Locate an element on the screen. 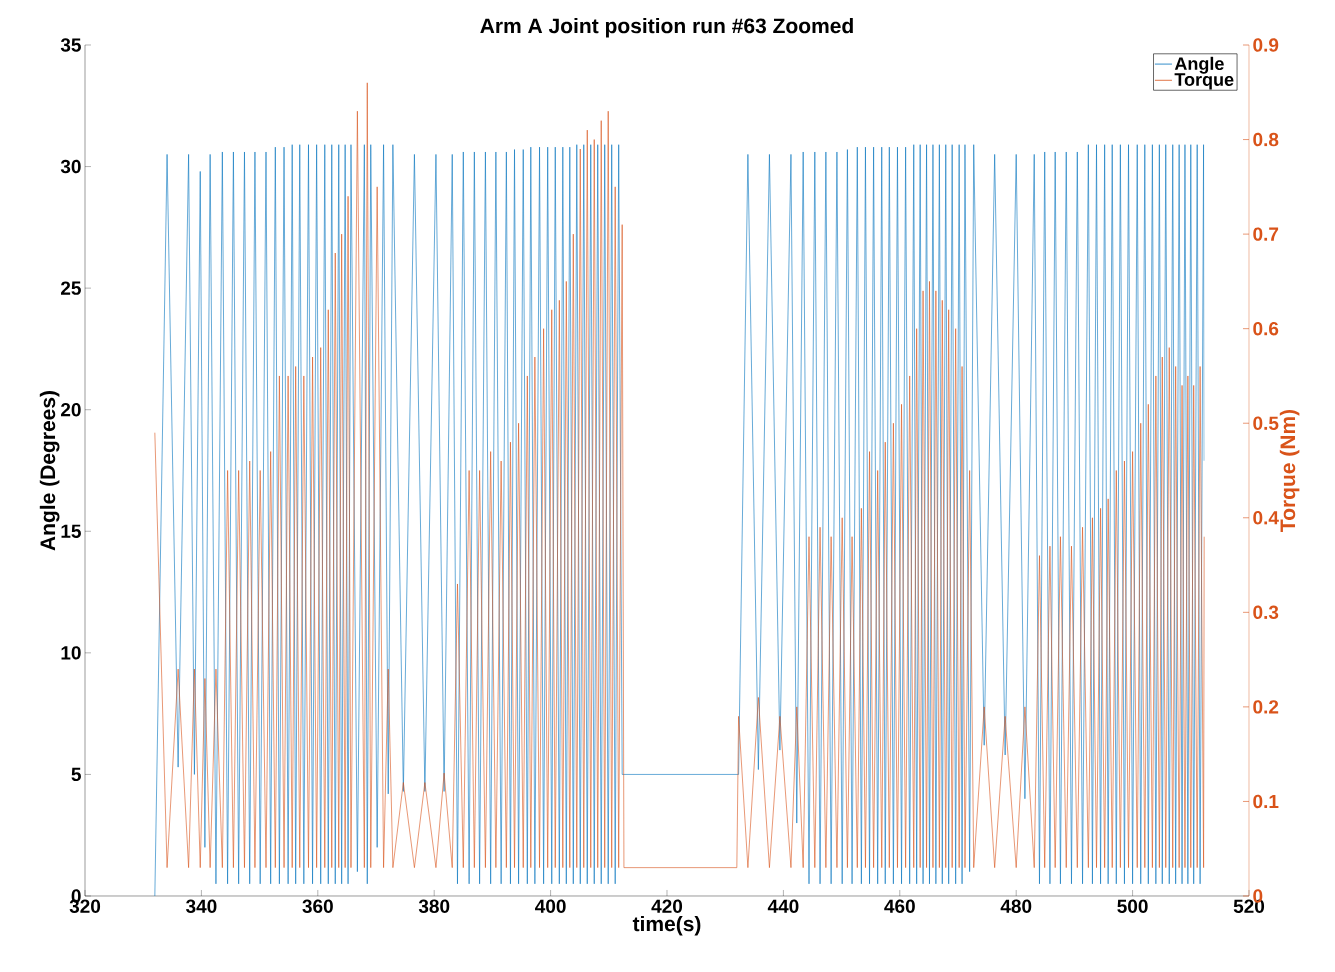 Image resolution: width=1335 pixels, height=972 pixels. y2-tick-label: 0.2 is located at coordinates (1266, 707).